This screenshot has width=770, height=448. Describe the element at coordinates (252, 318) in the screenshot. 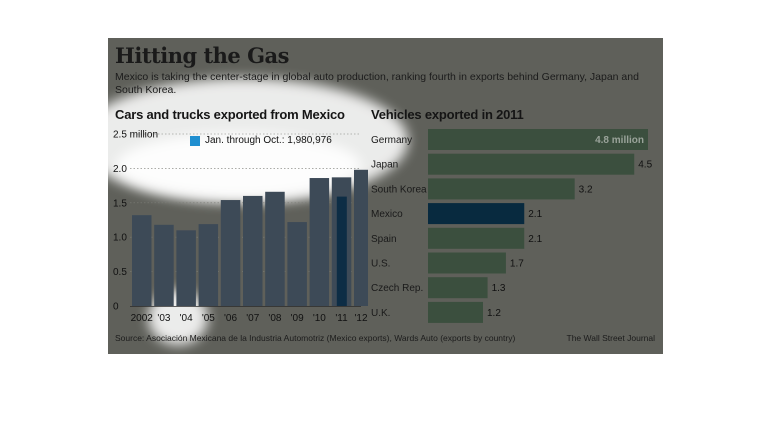

I see `x-tick-label: '07` at that location.